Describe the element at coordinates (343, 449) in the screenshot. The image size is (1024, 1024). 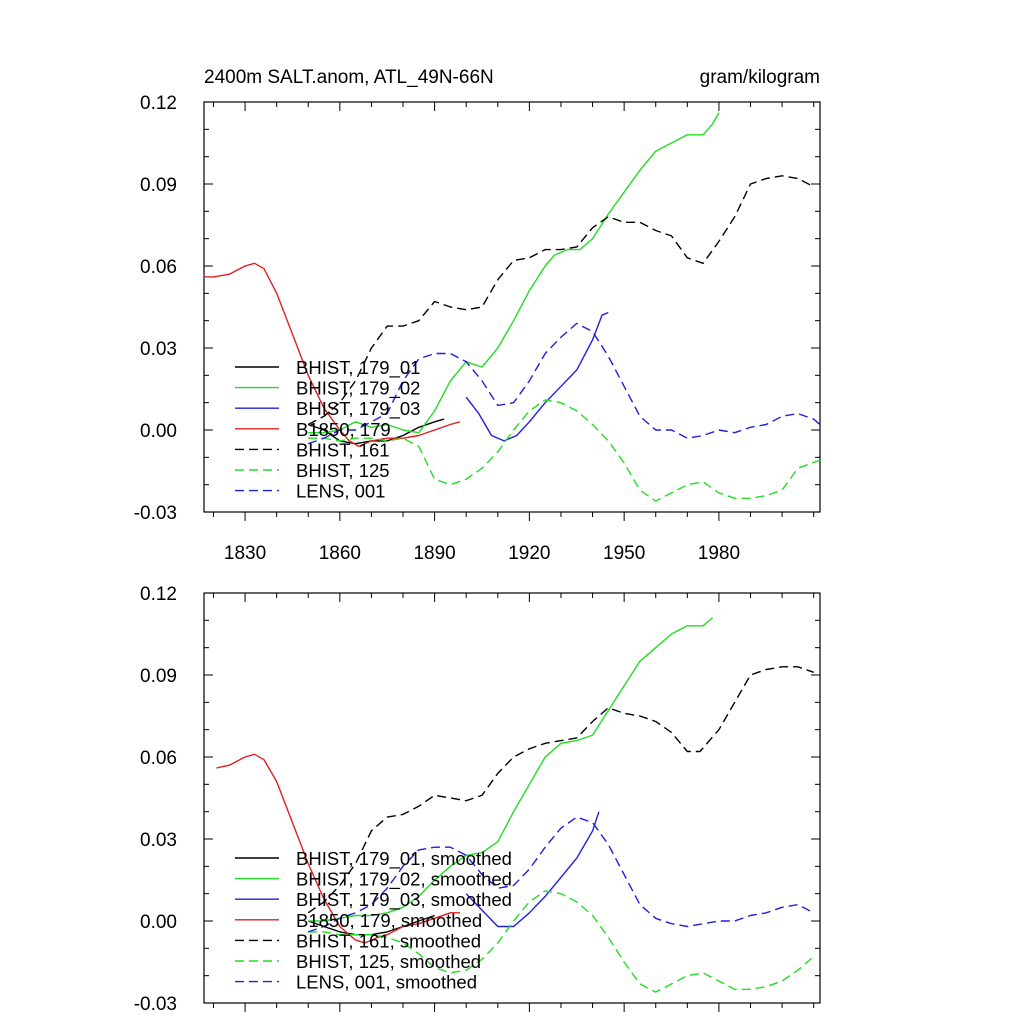
I see `legend-label: BHIST, 161` at that location.